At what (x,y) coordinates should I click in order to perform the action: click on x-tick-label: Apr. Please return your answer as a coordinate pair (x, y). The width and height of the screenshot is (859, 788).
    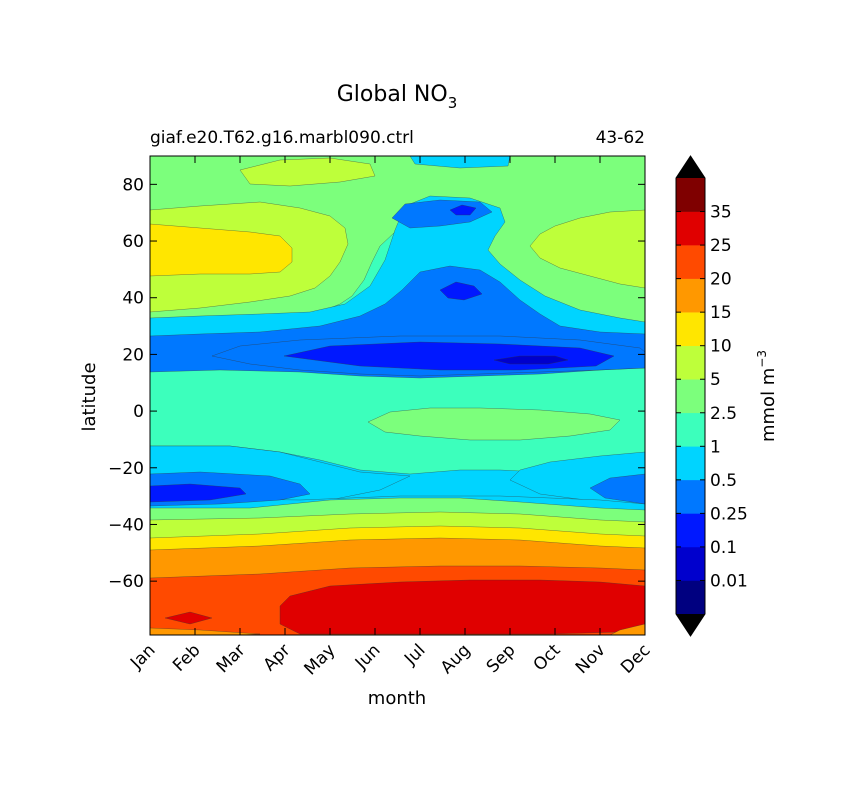
    Looking at the image, I should click on (277, 657).